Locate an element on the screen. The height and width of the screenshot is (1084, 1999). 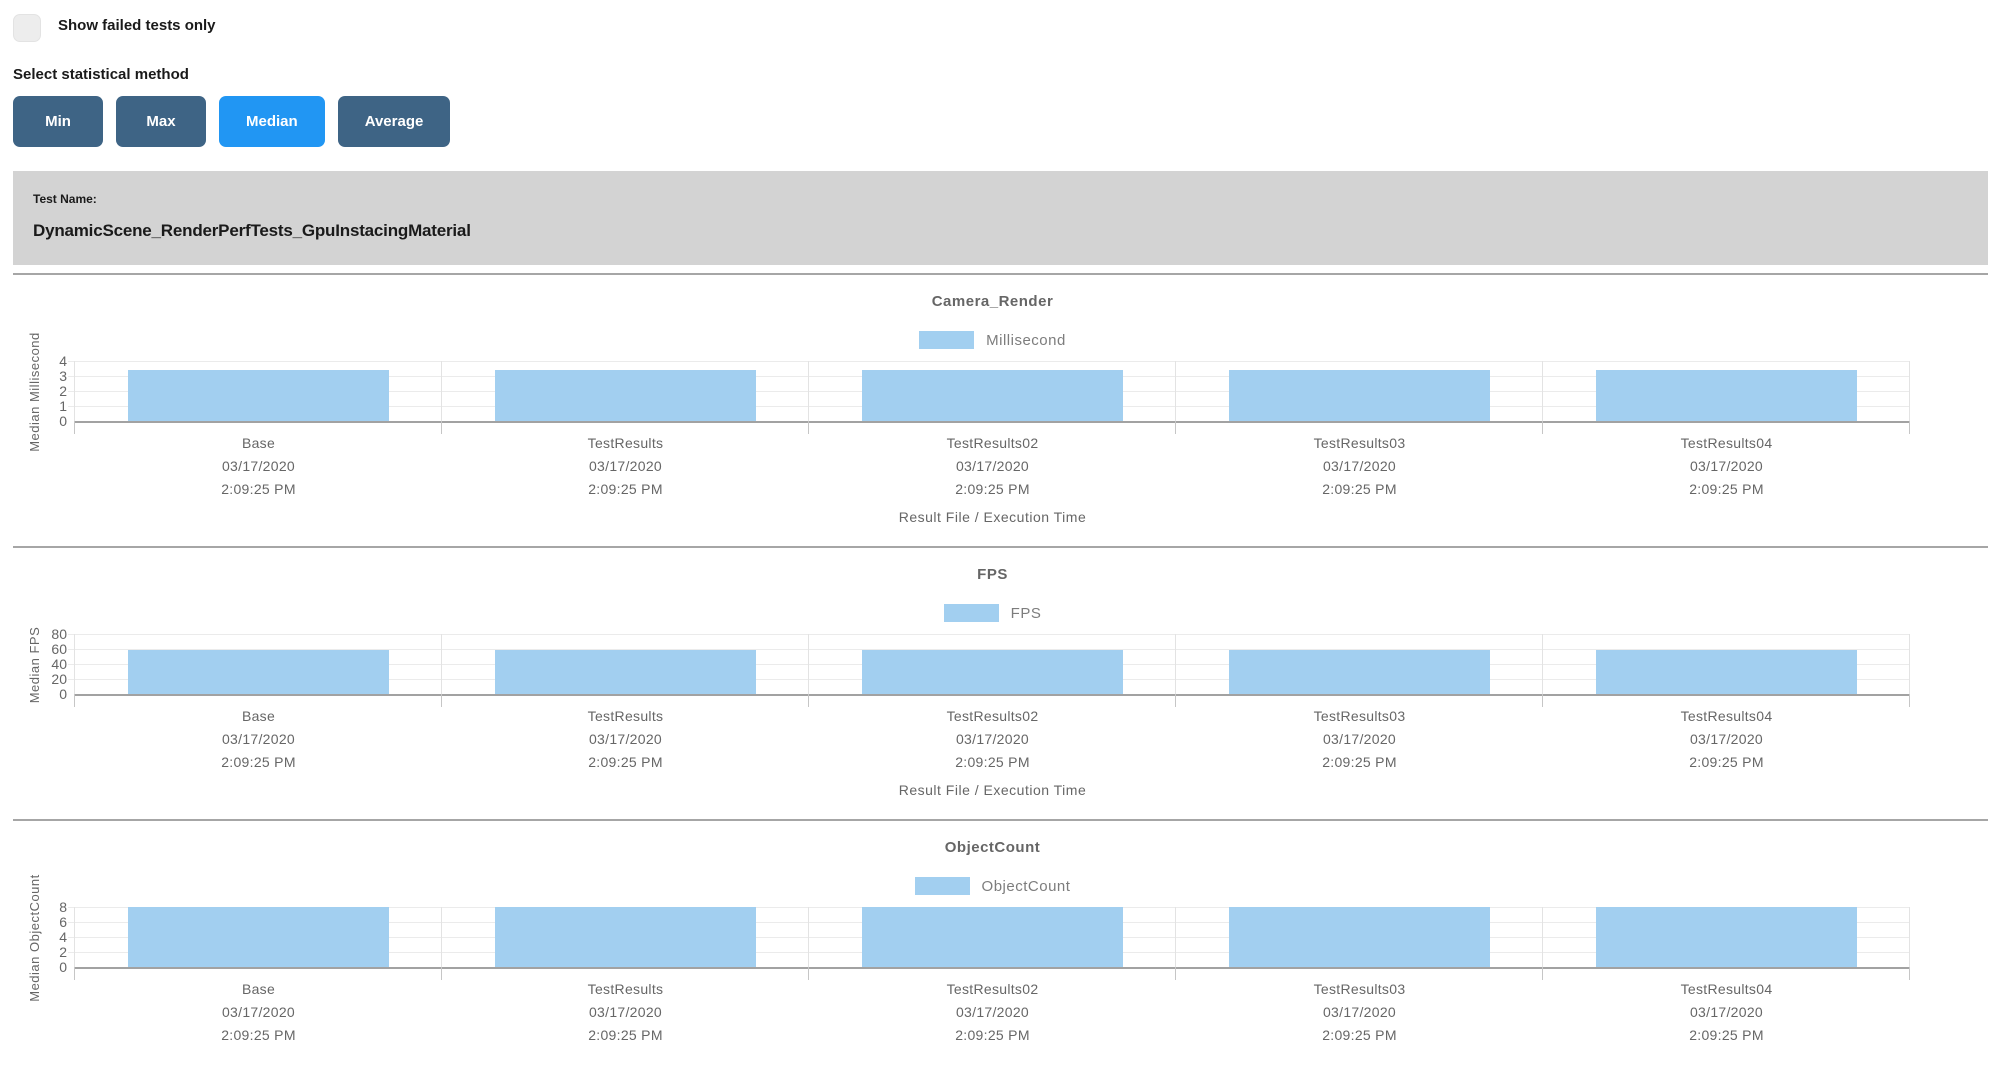
stat-button-max: Max is located at coordinates (161, 121).